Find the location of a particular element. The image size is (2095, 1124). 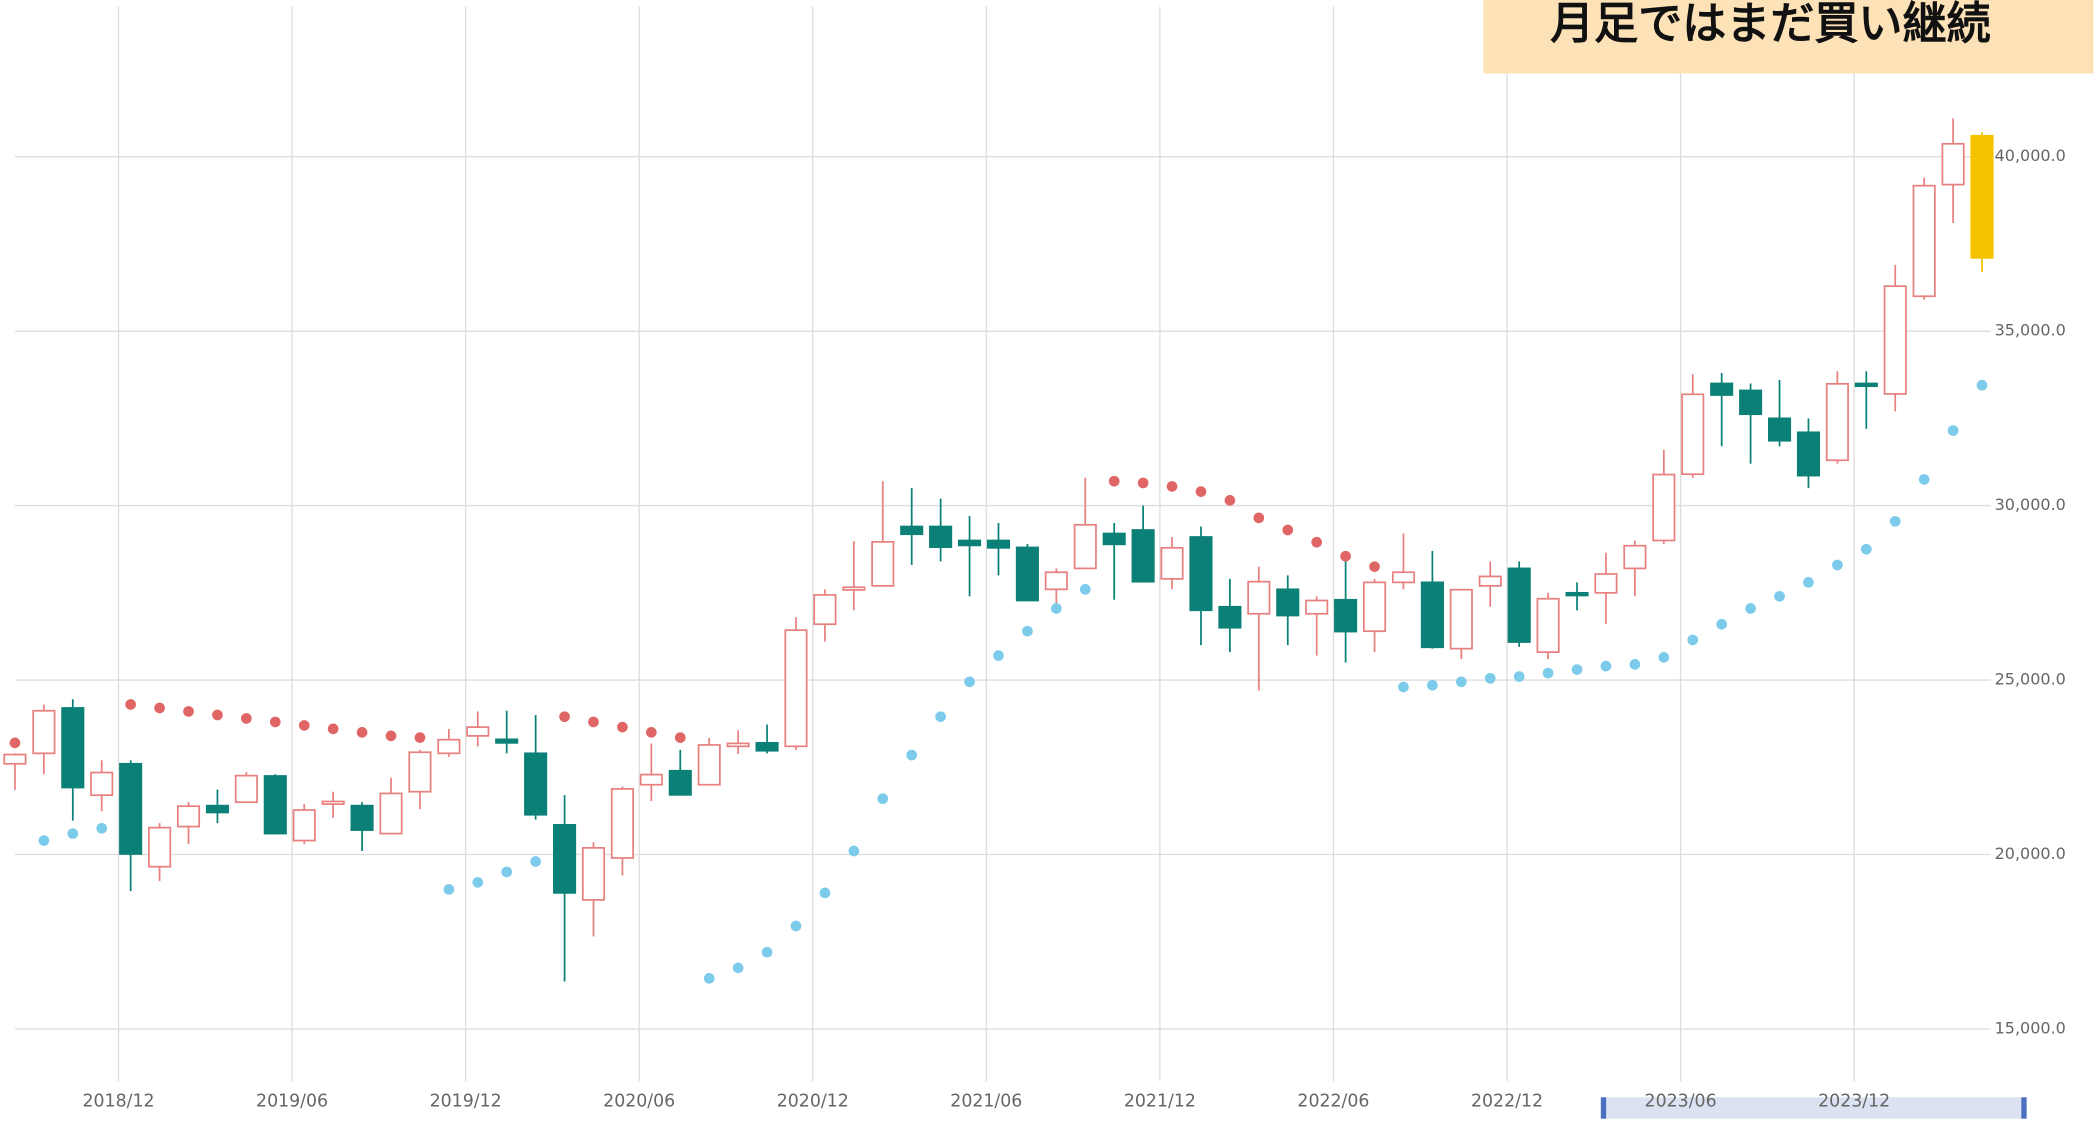

navigator is located at coordinates (1814, 1108).